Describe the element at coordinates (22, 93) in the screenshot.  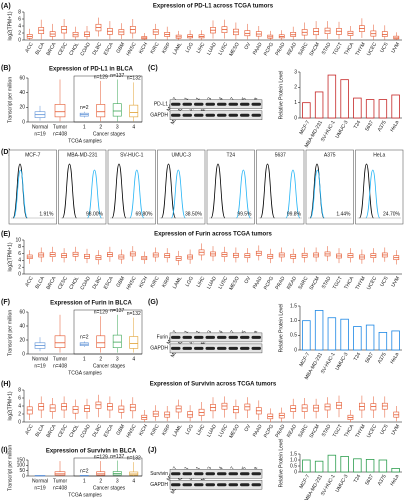
I see `y-tick-label: 40` at that location.